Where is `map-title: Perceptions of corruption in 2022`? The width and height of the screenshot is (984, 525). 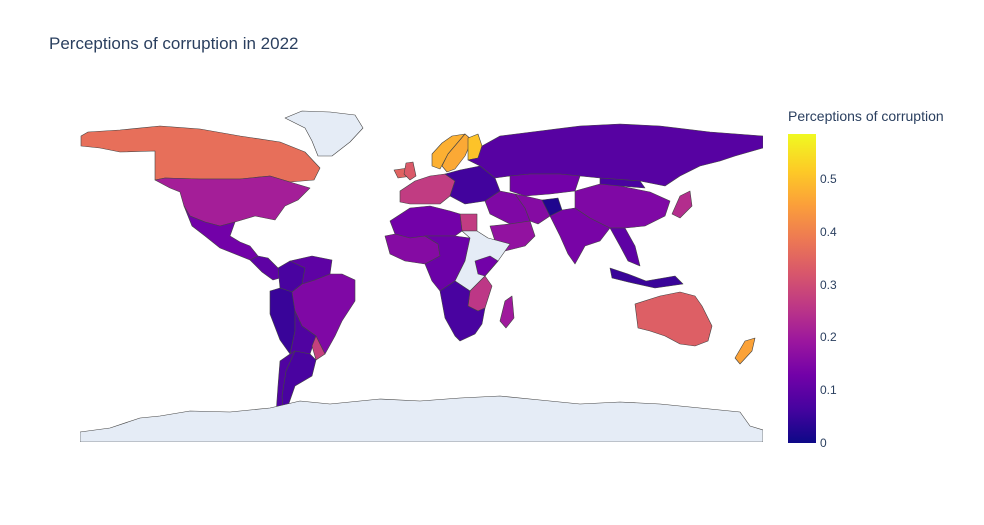
map-title: Perceptions of corruption in 2022 is located at coordinates (174, 43).